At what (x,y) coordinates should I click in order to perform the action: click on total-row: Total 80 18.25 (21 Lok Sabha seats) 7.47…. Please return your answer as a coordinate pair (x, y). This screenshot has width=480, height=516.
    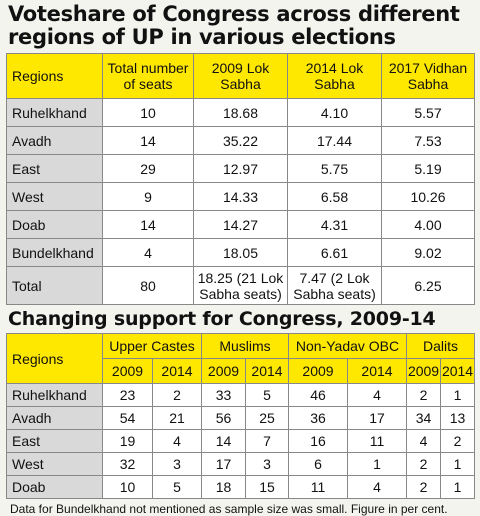
    Looking at the image, I should click on (240, 285).